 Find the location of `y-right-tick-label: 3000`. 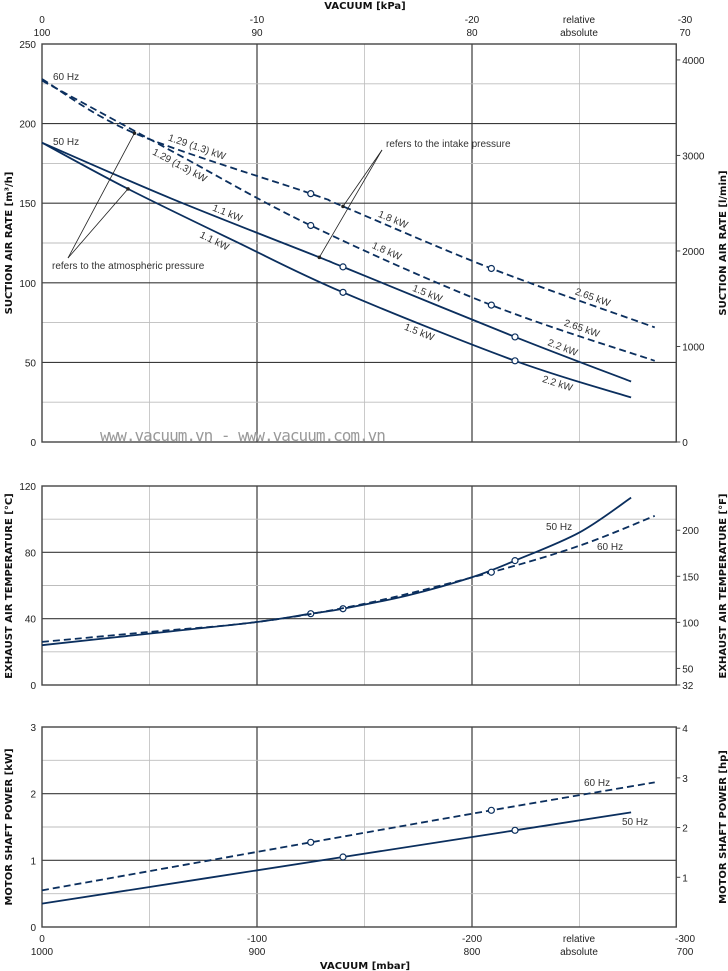

y-right-tick-label: 3000 is located at coordinates (693, 156).